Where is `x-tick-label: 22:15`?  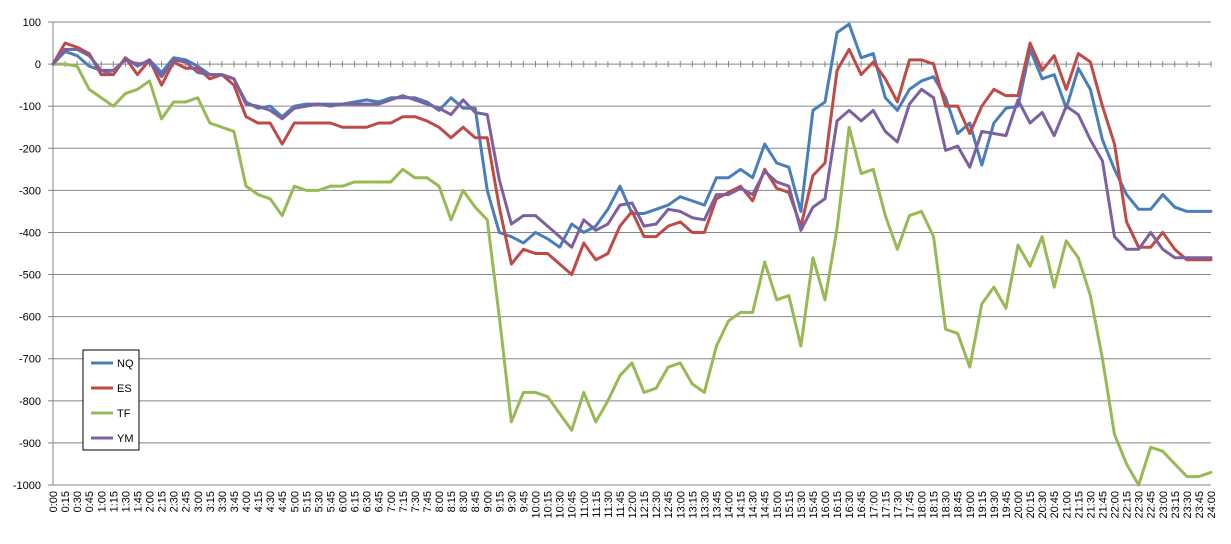 x-tick-label: 22:15 is located at coordinates (1128, 505).